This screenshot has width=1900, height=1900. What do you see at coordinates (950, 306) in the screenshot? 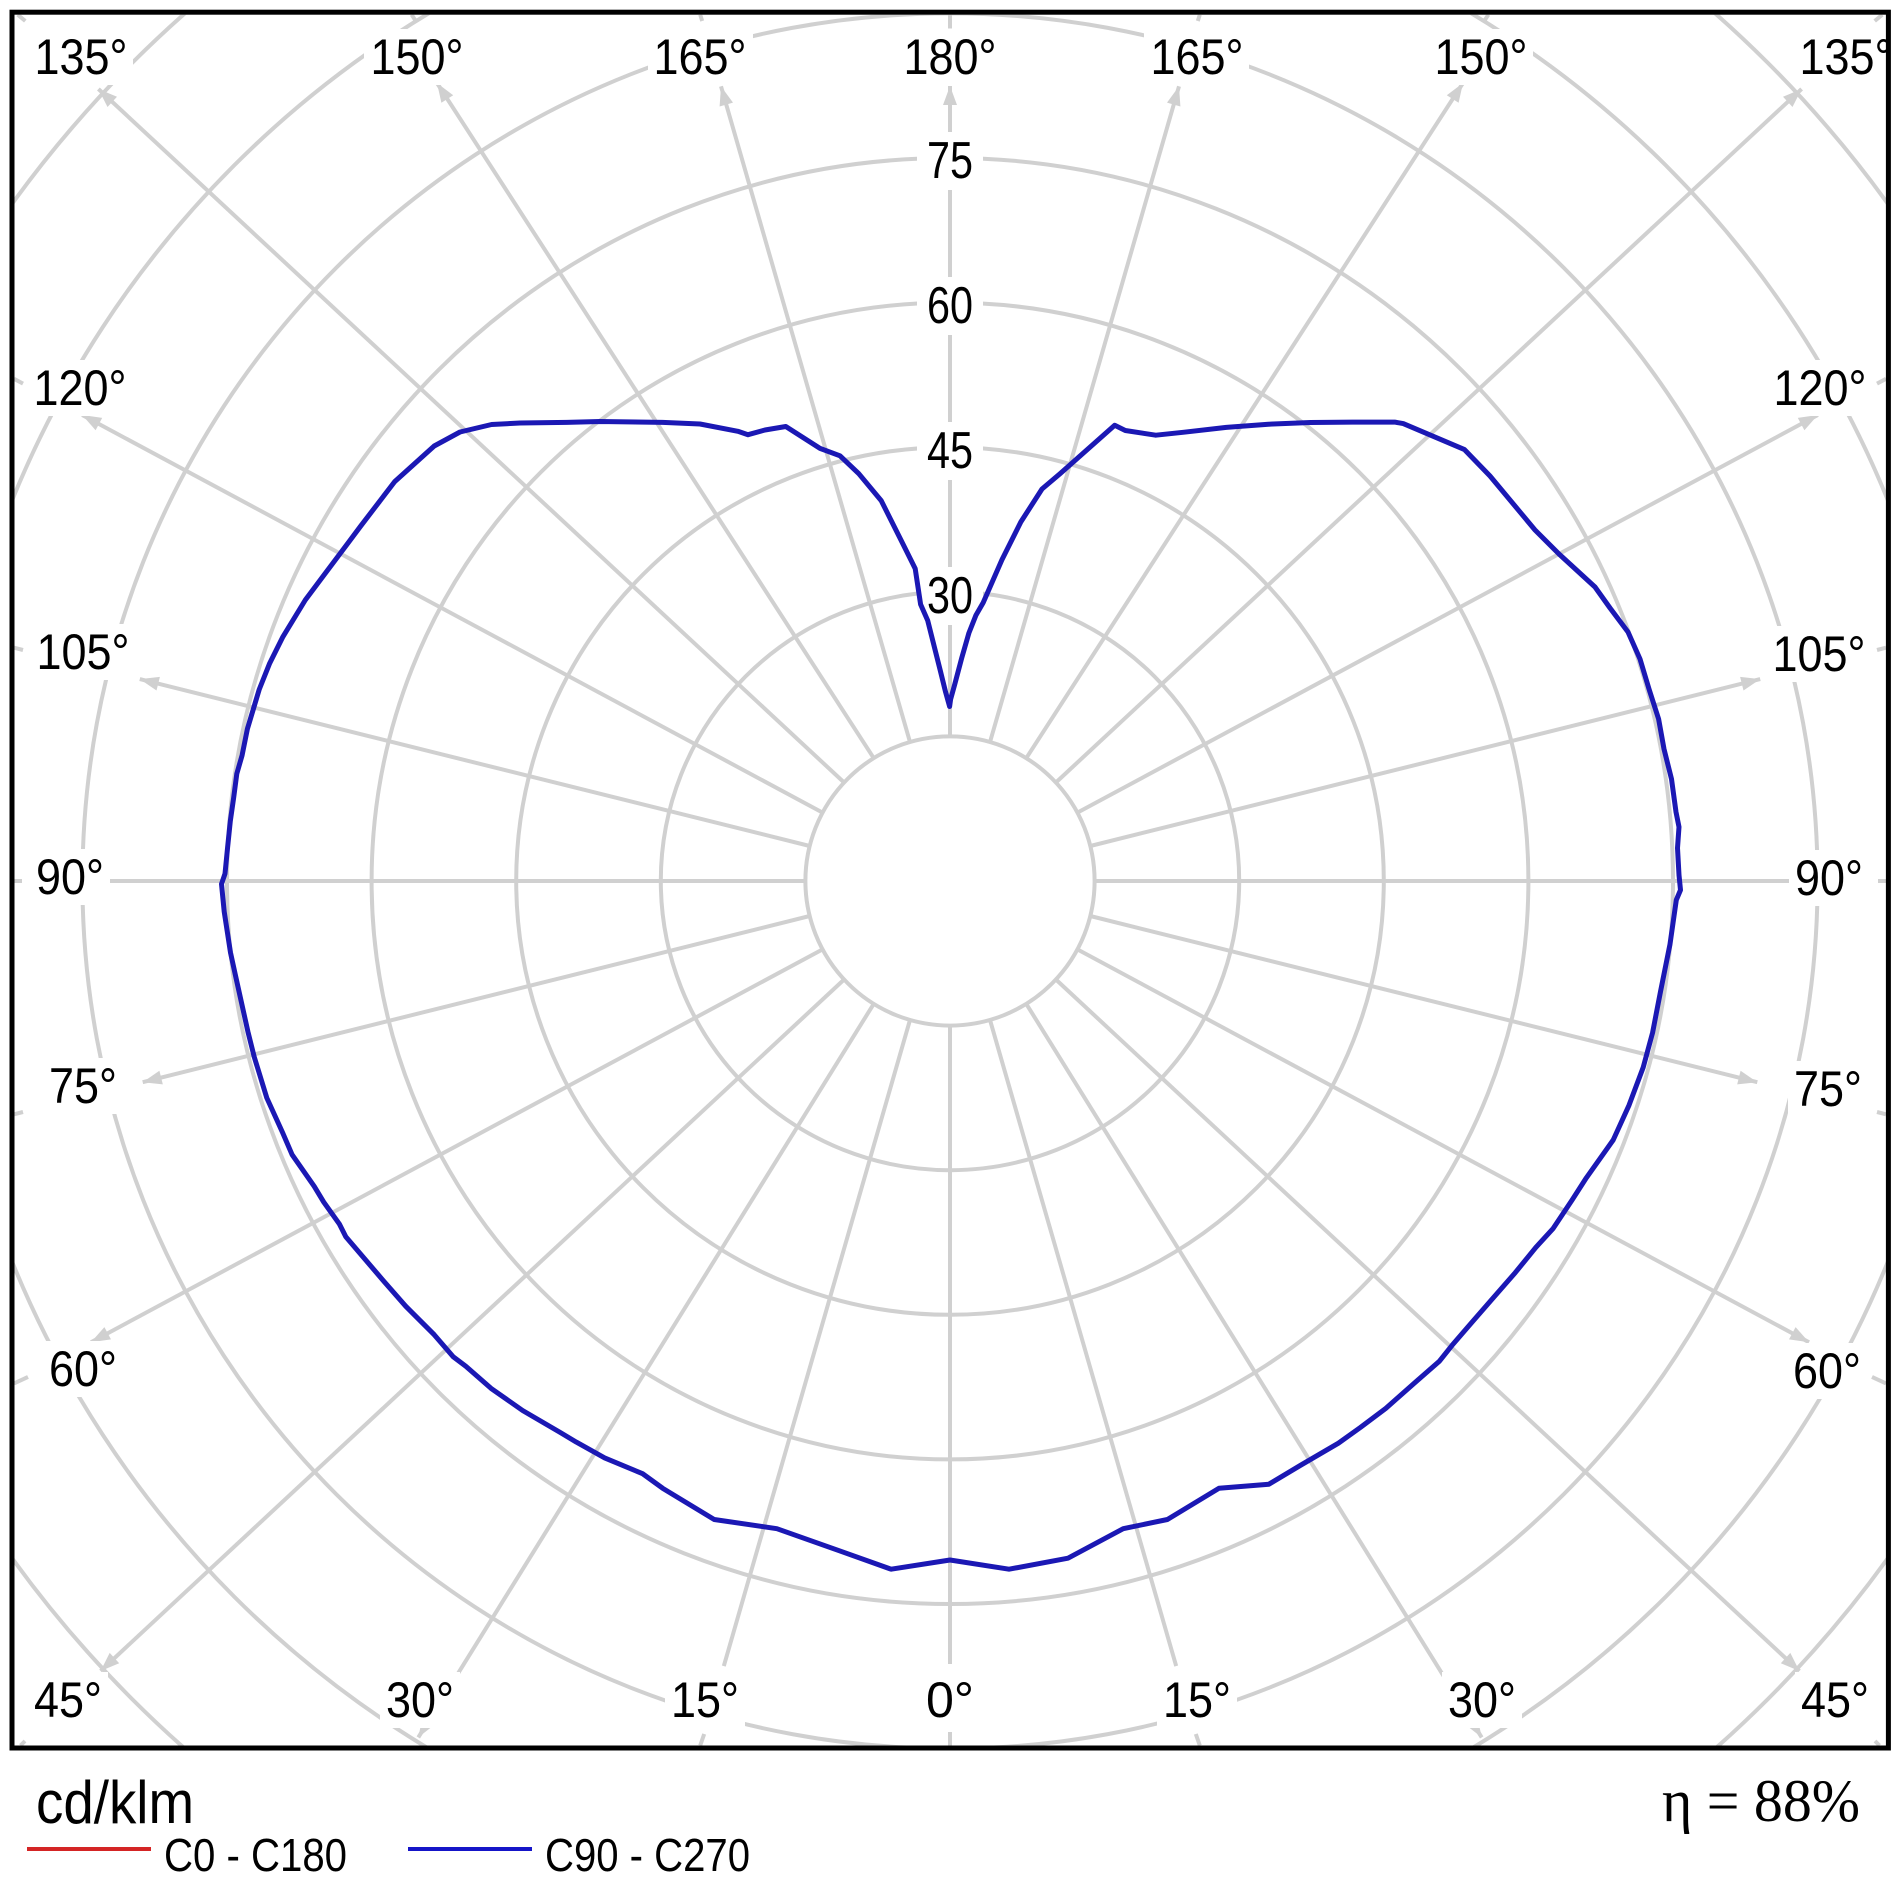
I see `svg-text: 60` at bounding box center [950, 306].